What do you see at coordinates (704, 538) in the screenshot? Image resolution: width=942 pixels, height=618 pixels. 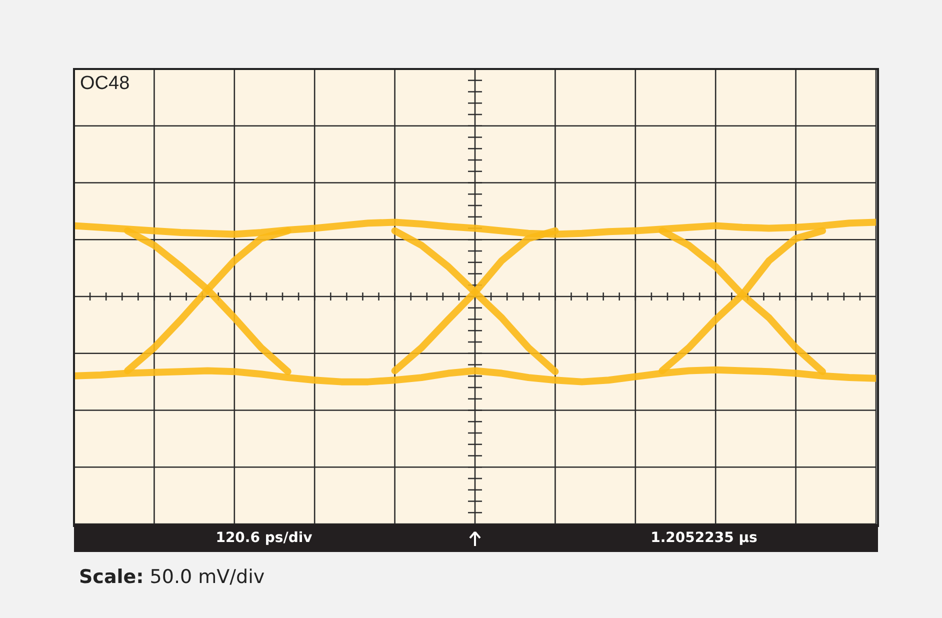 I see `text: 1.2052235 μs` at bounding box center [704, 538].